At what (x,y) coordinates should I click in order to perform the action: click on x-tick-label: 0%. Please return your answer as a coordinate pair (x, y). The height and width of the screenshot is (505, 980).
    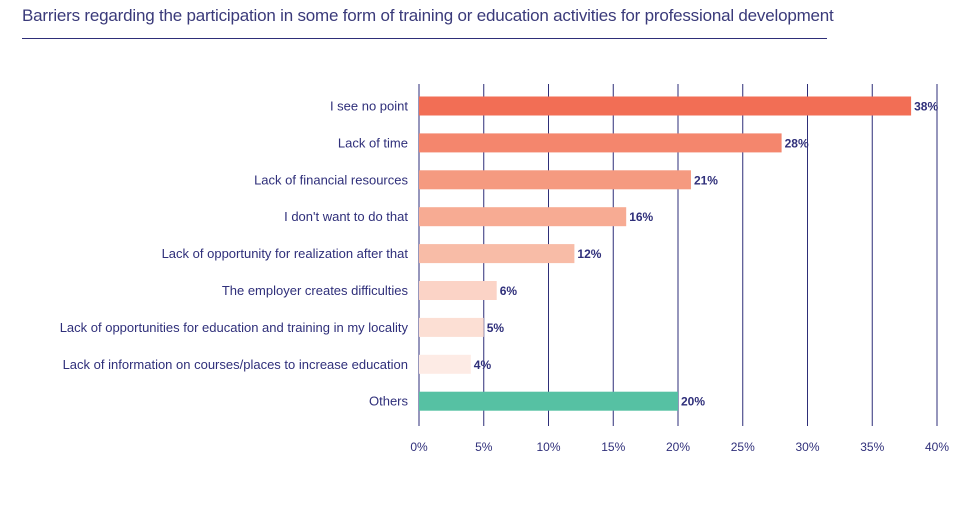
    Looking at the image, I should click on (419, 447).